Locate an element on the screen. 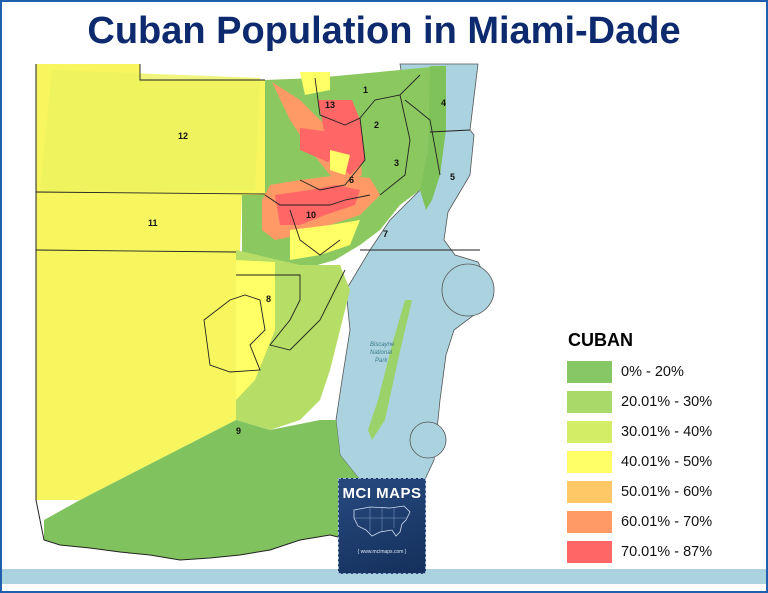 The height and width of the screenshot is (593, 768). legend-item: 50.01% - 60% is located at coordinates (662, 492).